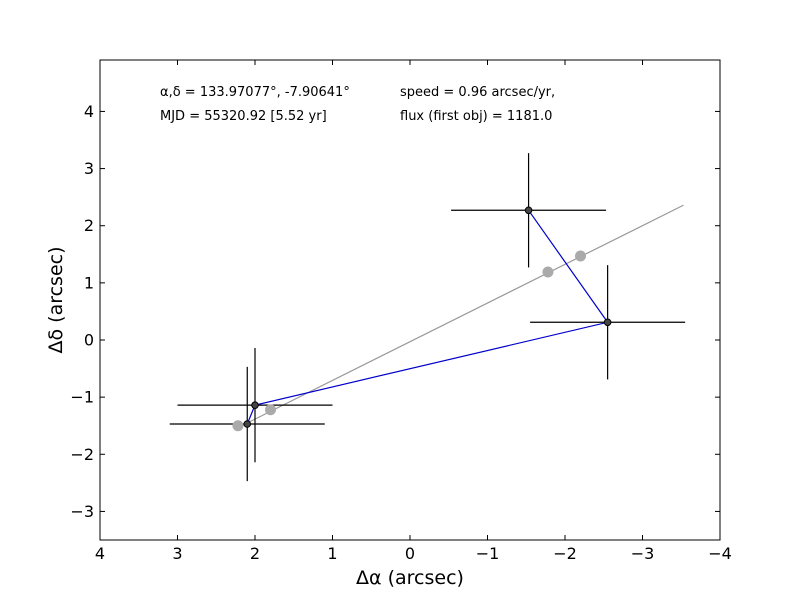  I want to click on x-tick-label: −1, so click(488, 553).